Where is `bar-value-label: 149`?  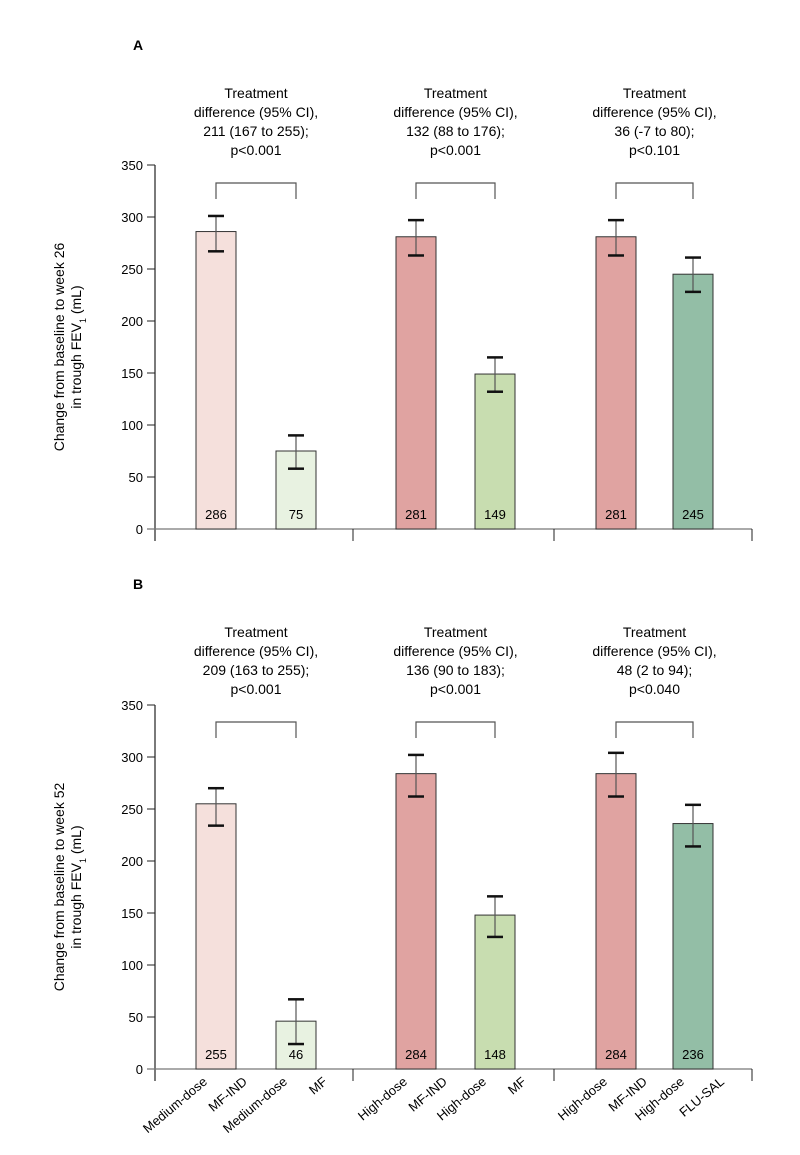 bar-value-label: 149 is located at coordinates (495, 514).